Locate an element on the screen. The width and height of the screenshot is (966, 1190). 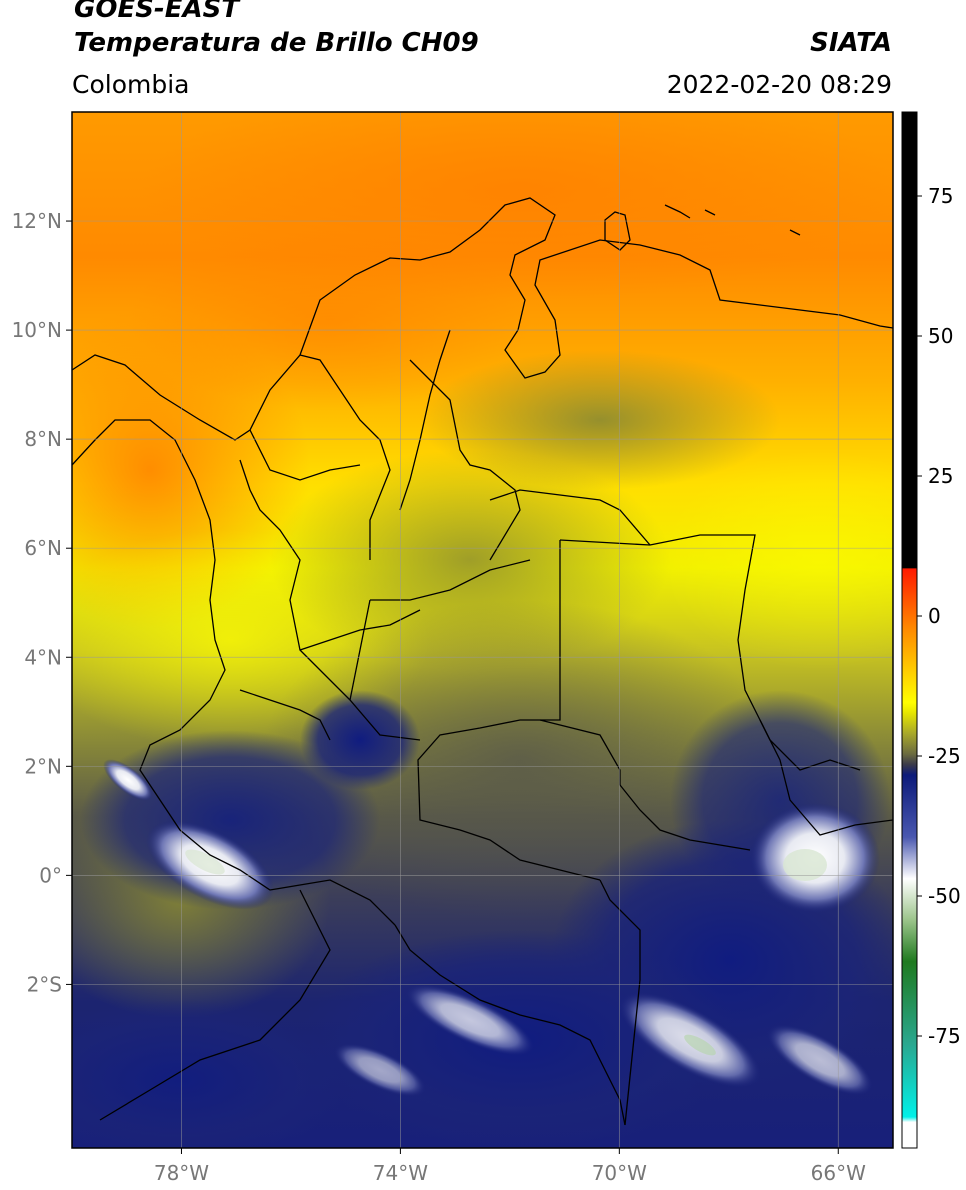
lat-tick-label: 2°N is located at coordinates (43, 766).